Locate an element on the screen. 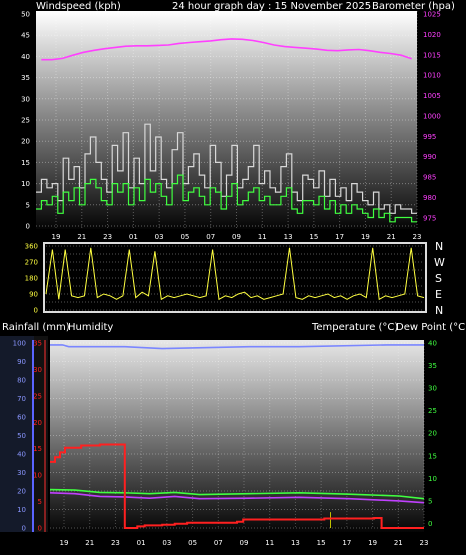 The height and width of the screenshot is (555, 466). y-tick-label: 100 is located at coordinates (19, 344).